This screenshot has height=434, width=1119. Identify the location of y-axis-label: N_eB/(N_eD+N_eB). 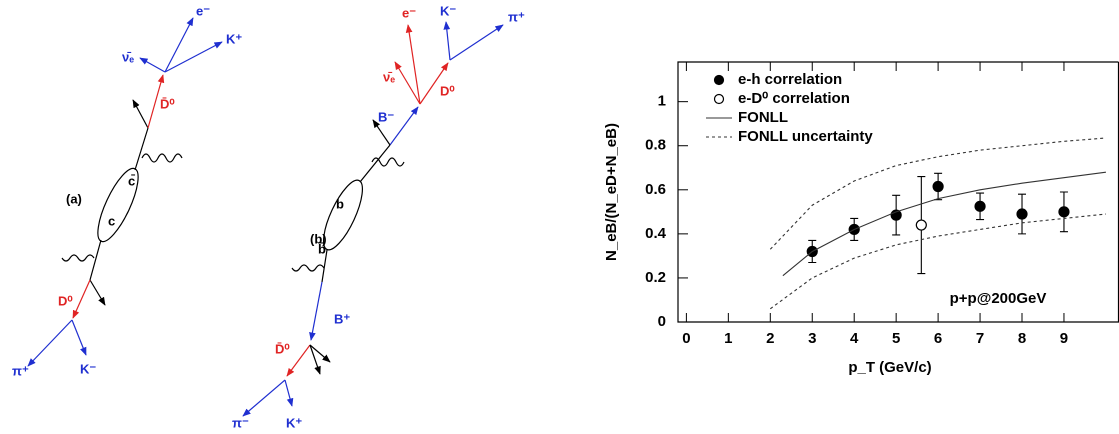
(611, 192).